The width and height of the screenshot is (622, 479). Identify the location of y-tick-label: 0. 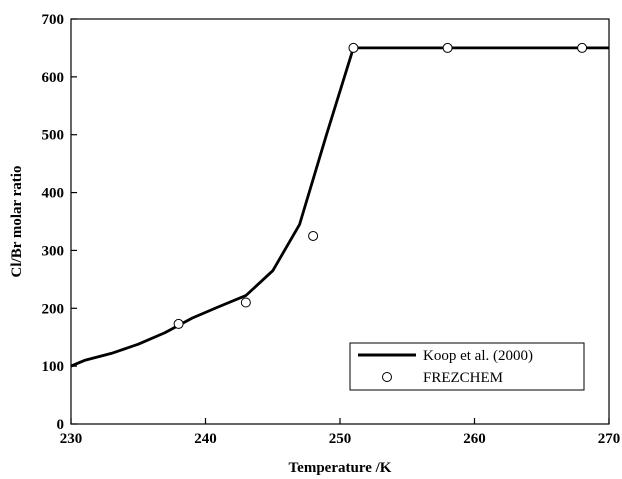
(61, 425).